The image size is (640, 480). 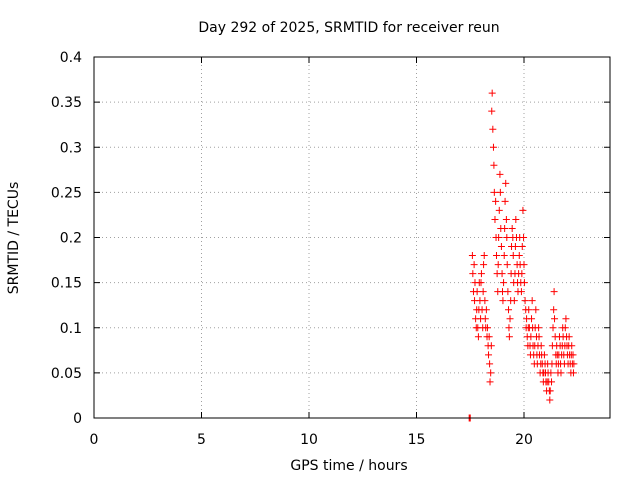 What do you see at coordinates (201, 440) in the screenshot?
I see `x-tick-label: 5` at bounding box center [201, 440].